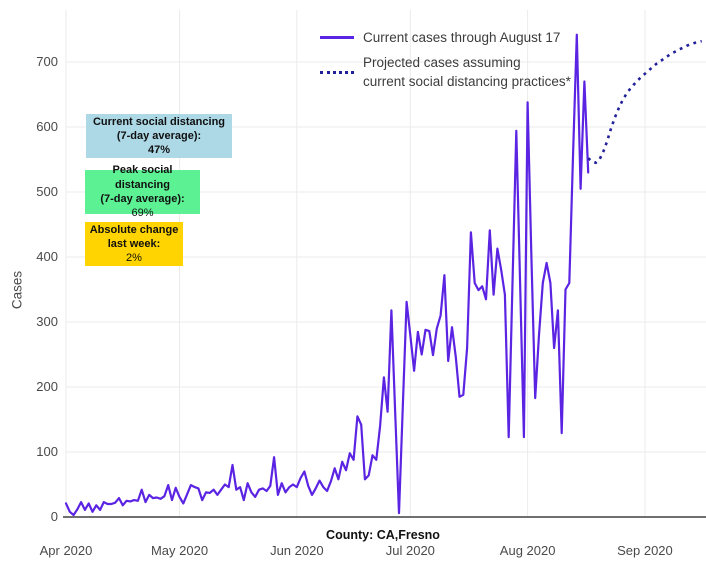 The height and width of the screenshot is (587, 706). I want to click on x-axis-title: County: CA,Fresno, so click(383, 535).